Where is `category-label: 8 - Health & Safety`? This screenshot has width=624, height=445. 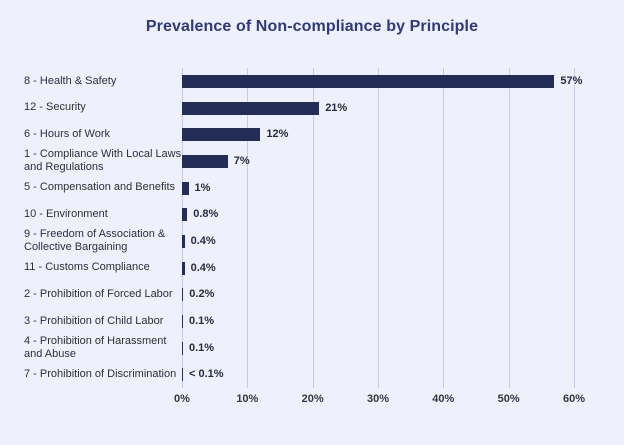
category-label: 8 - Health & Safety is located at coordinates (105, 81).